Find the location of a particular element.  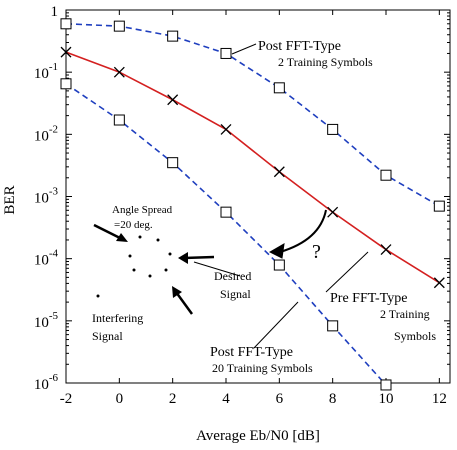

x-tick-label: 8 is located at coordinates (333, 399).